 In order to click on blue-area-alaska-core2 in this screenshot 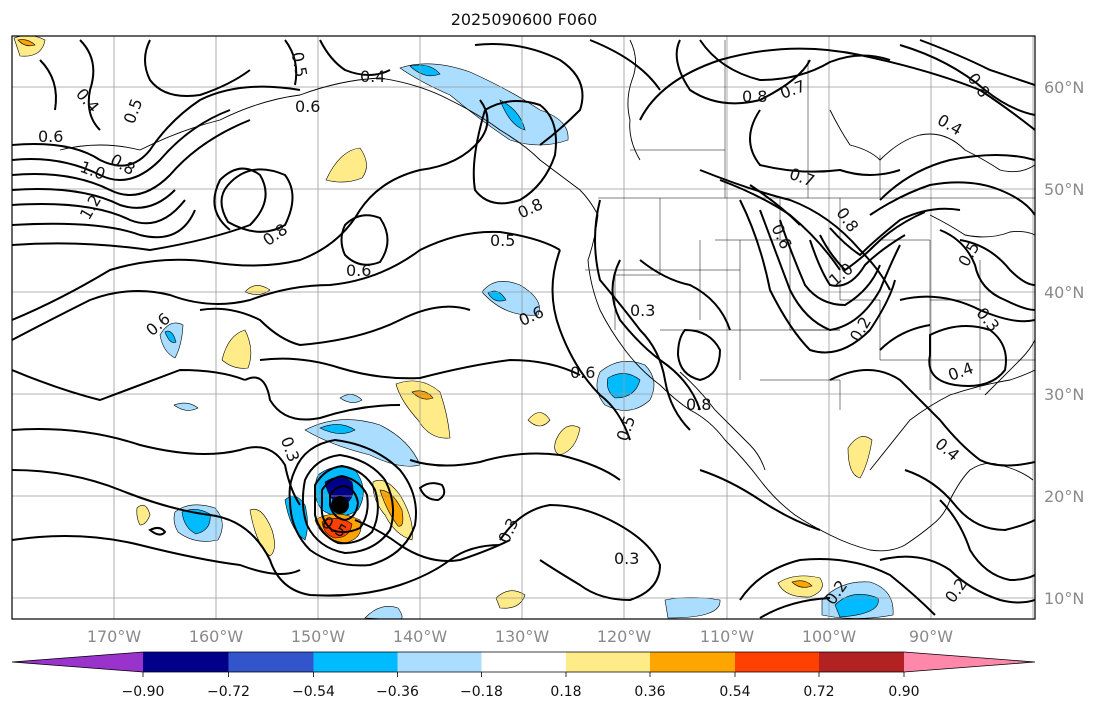, I will do `click(512, 115)`.